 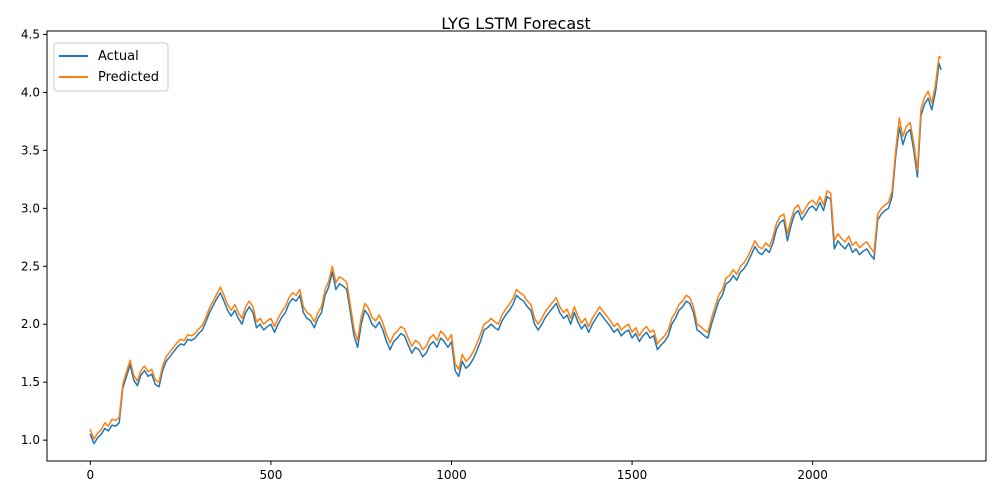 I want to click on y-tick-label: 1.5, so click(x=30, y=382).